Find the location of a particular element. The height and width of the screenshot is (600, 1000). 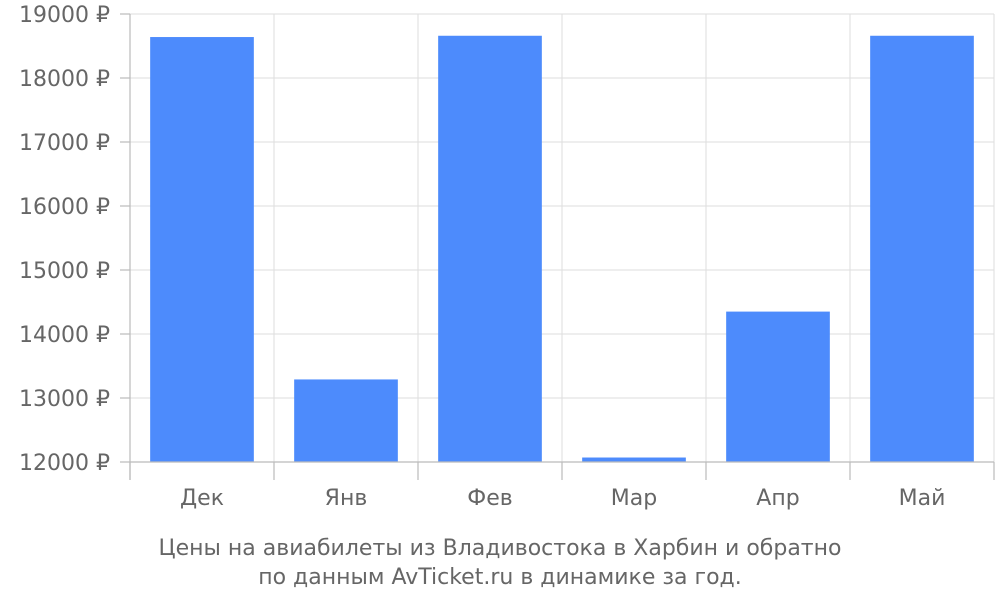

x-tick-label: Апр is located at coordinates (777, 498).